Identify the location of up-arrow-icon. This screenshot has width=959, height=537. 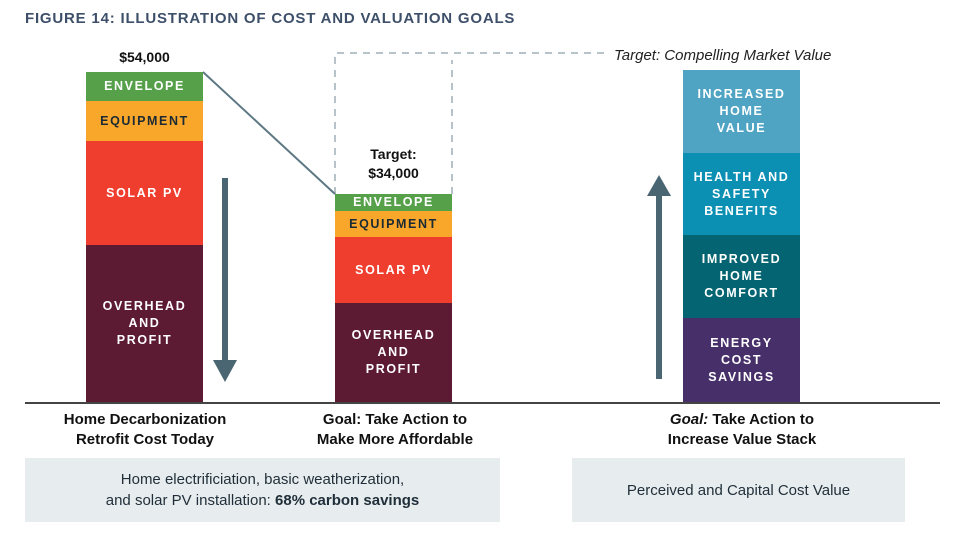
(659, 277).